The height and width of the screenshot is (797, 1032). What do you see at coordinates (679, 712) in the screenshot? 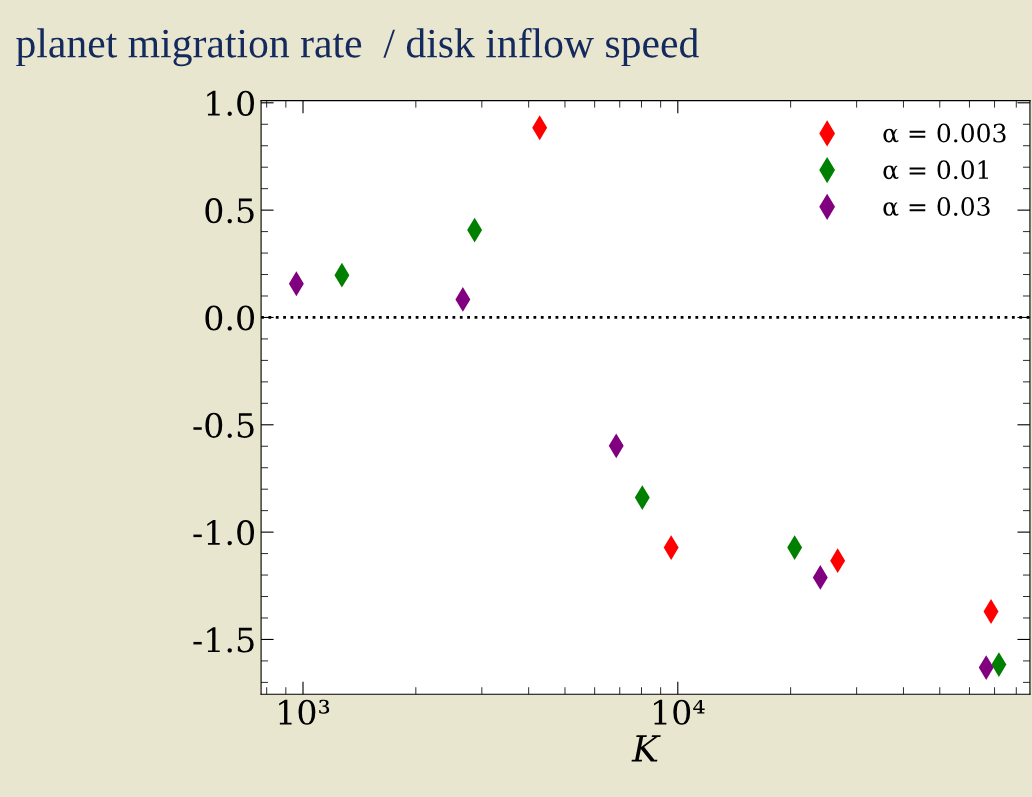
I see `x-tick-label: 10⁴` at bounding box center [679, 712].